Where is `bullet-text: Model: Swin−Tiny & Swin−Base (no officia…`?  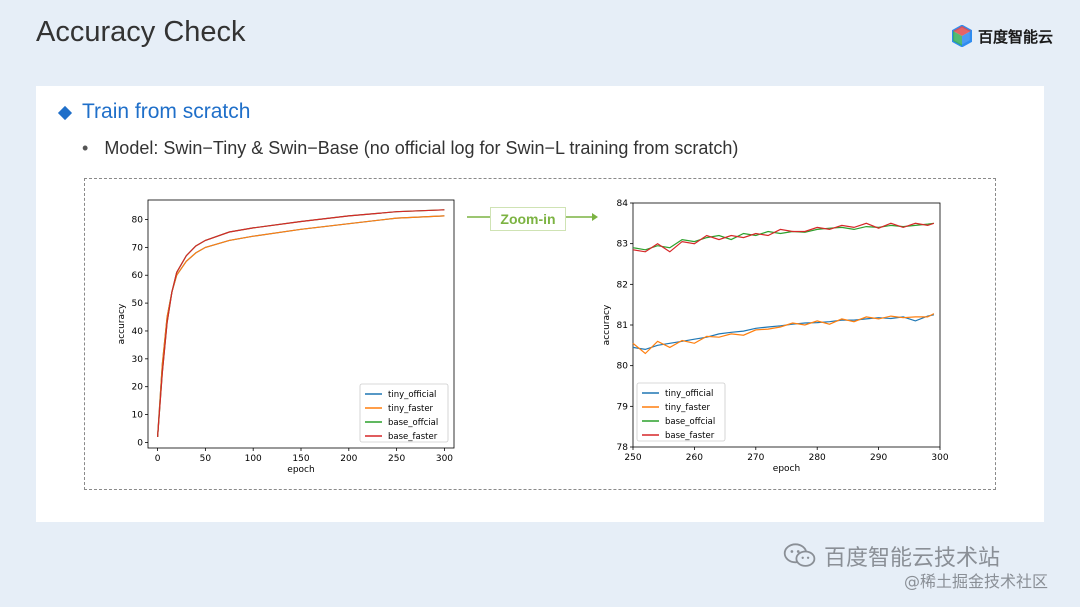 bullet-text: Model: Swin−Tiny & Swin−Base (no officia… is located at coordinates (421, 148).